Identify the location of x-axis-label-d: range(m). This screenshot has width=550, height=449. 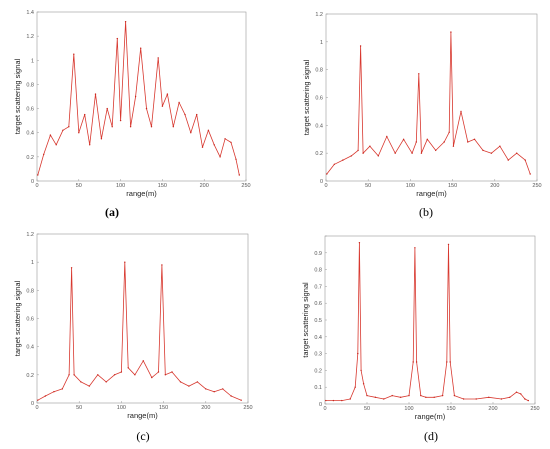
(430, 416).